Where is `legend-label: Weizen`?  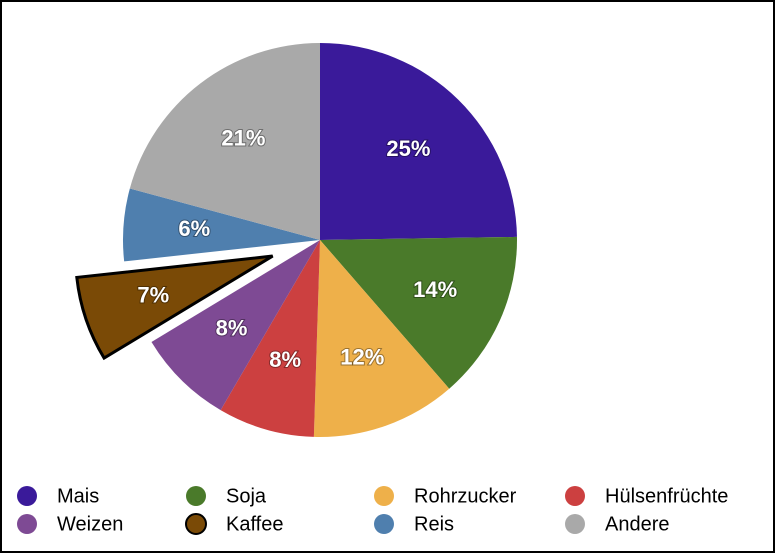 legend-label: Weizen is located at coordinates (90, 524).